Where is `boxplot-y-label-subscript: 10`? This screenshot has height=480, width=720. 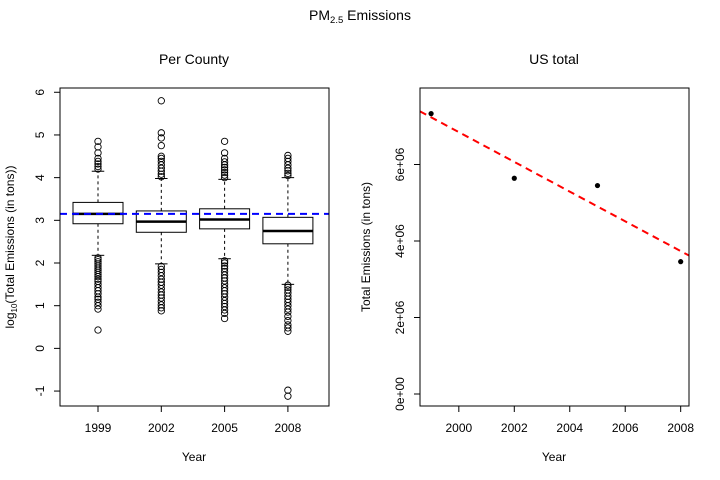 boxplot-y-label-subscript: 10 is located at coordinates (14, 307).